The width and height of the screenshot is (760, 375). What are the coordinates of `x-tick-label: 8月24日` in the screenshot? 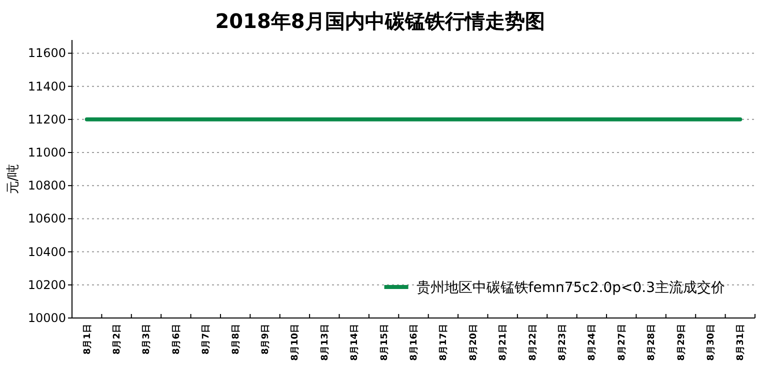 It's located at (592, 342).